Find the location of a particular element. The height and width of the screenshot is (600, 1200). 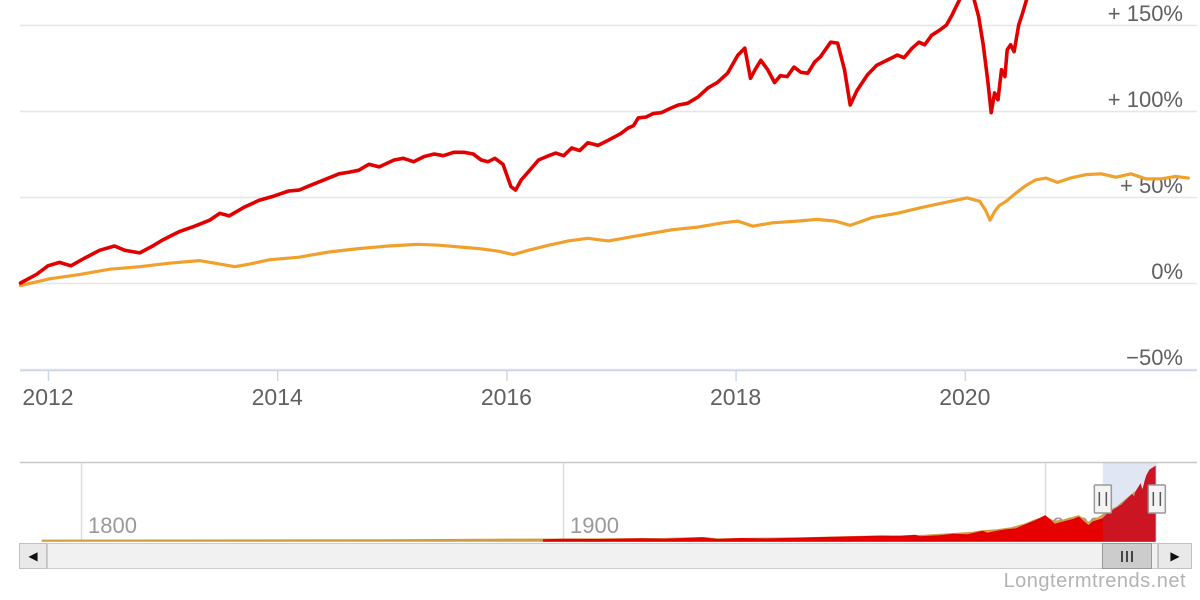

navigator: 180019002000 is located at coordinates (608, 501).